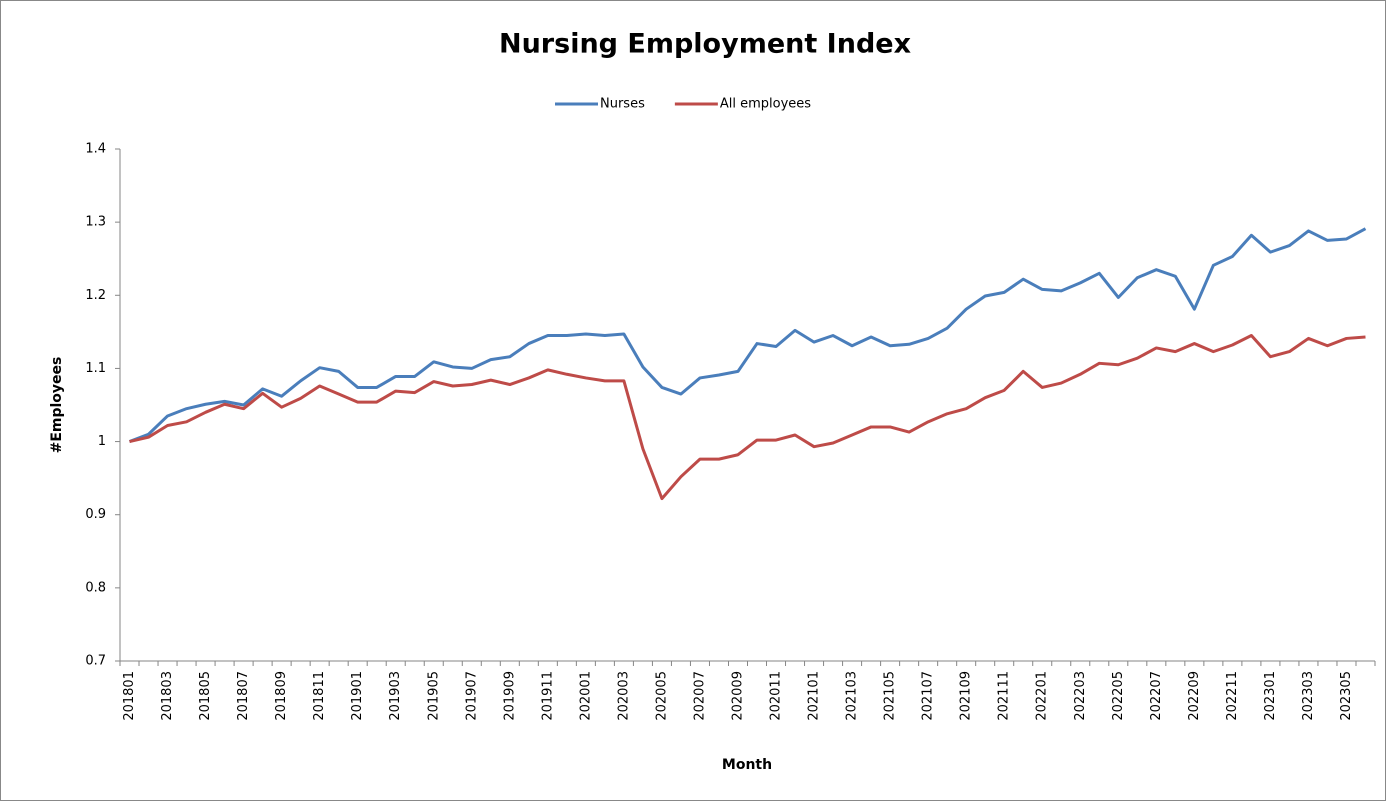 This screenshot has height=801, width=1386. Describe the element at coordinates (966, 696) in the screenshot. I see `x-tick-label: 202109` at that location.